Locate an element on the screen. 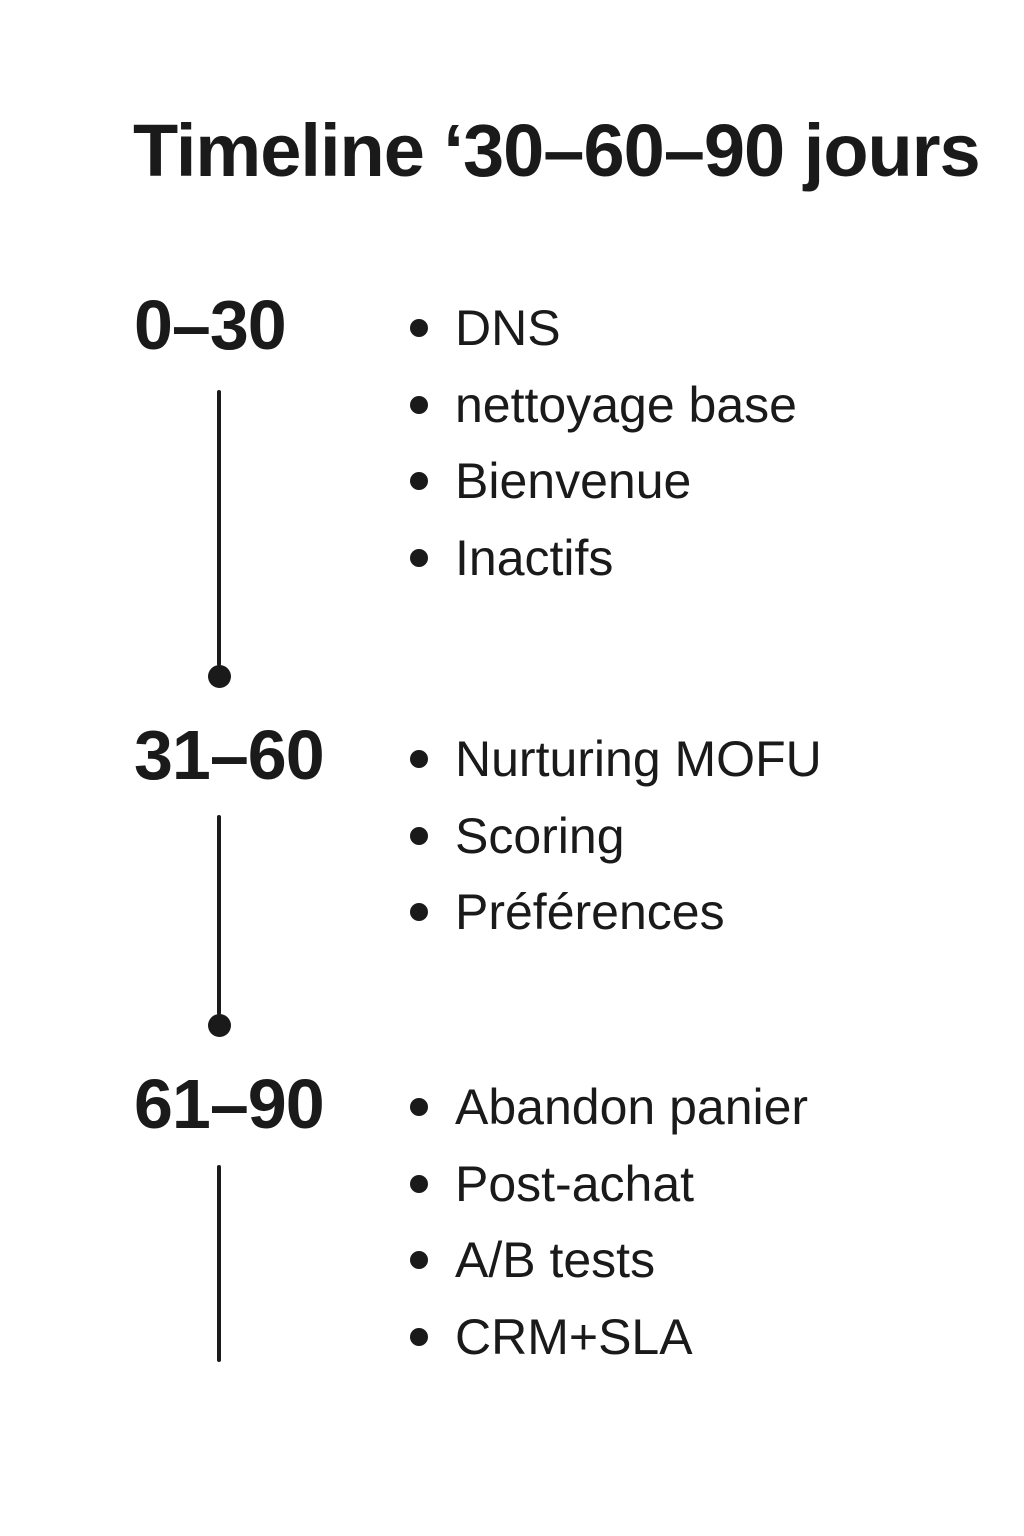  list-item: Nurturing MOFU is located at coordinates (616, 759).